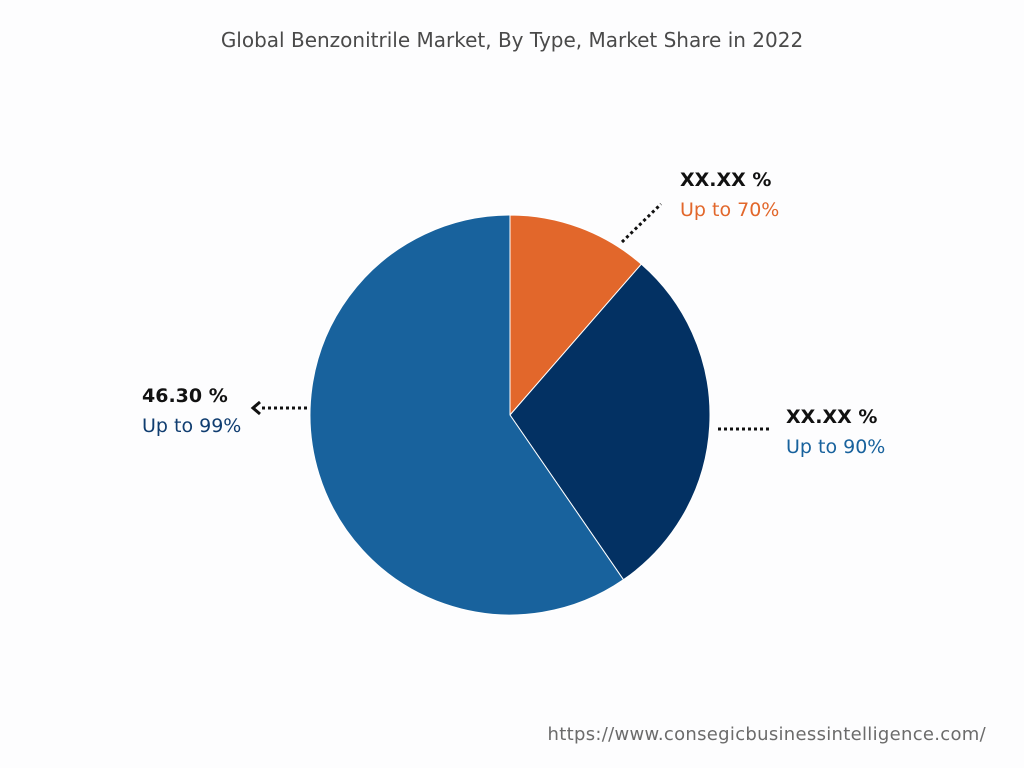 The image size is (1024, 768). What do you see at coordinates (185, 396) in the screenshot?
I see `slice-value: 46.30 %` at bounding box center [185, 396].